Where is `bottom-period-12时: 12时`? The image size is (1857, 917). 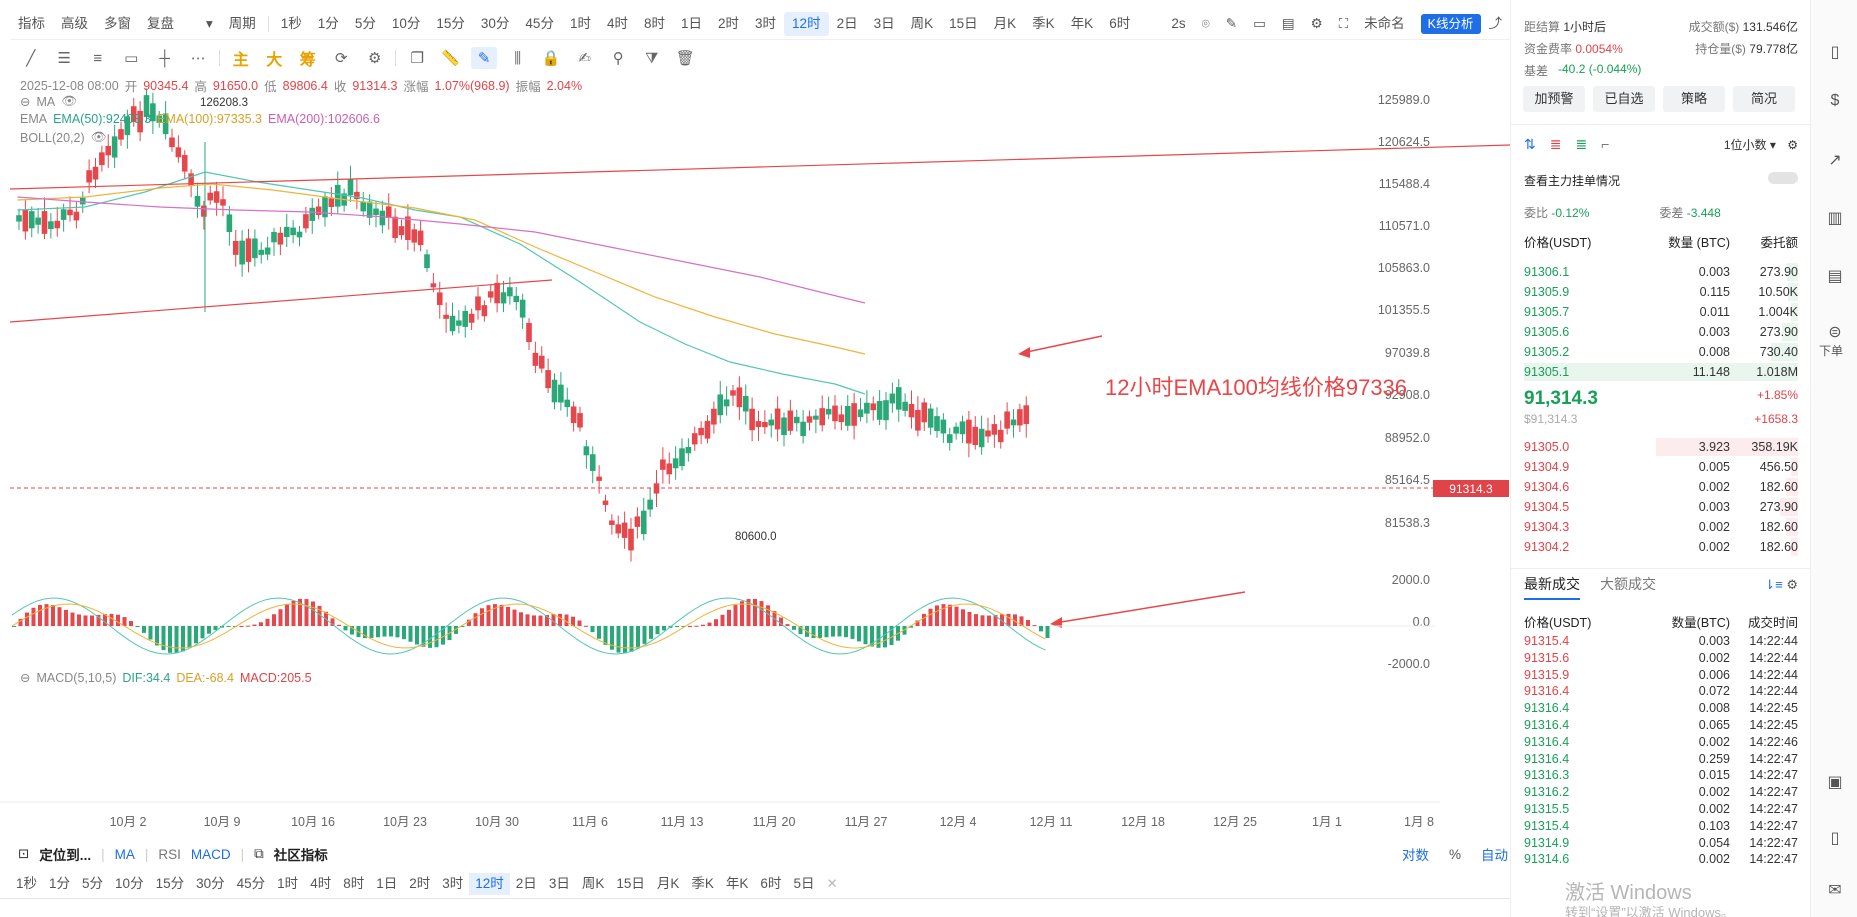
bottom-period-12时: 12时 is located at coordinates (489, 884).